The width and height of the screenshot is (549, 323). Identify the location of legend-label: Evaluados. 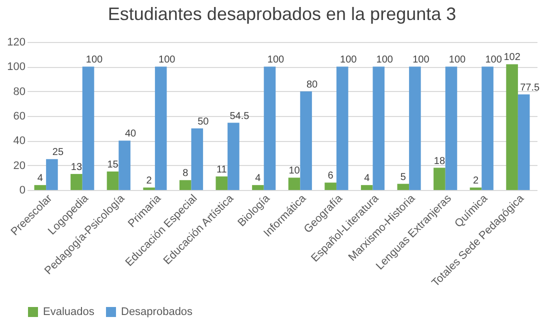
(69, 312).